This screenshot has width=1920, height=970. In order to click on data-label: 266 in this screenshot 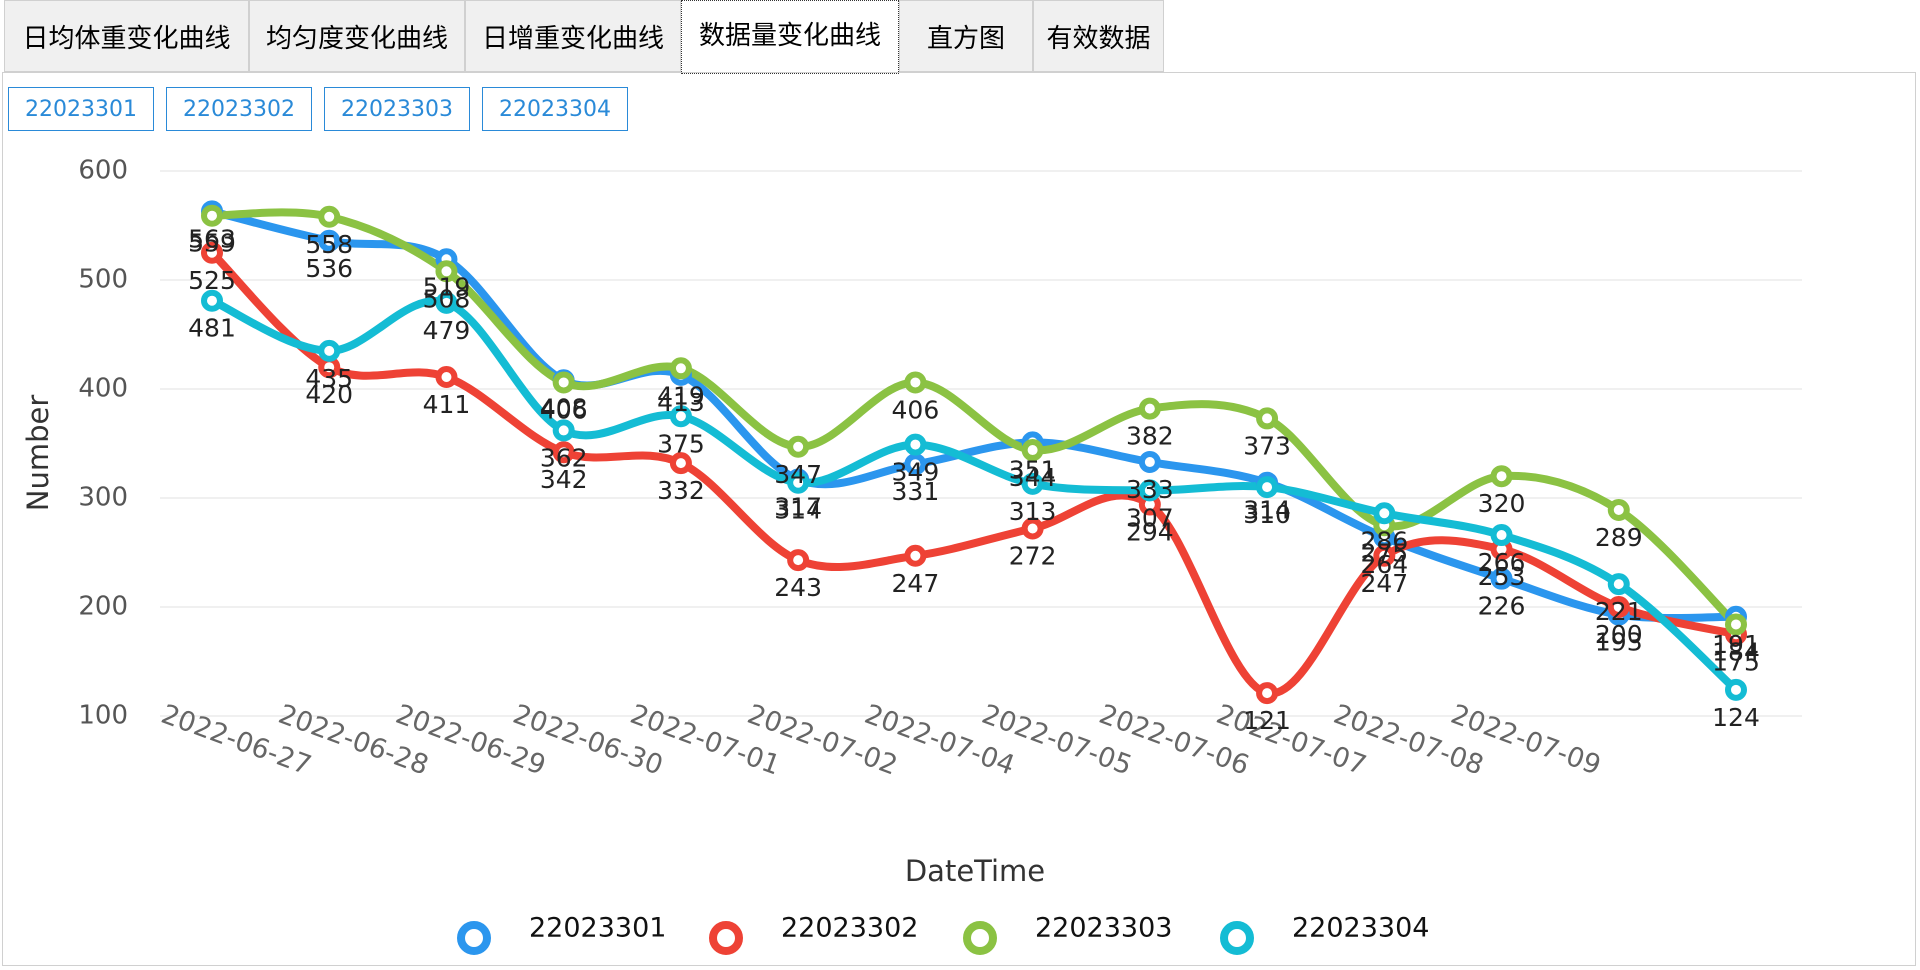, I will do `click(1502, 562)`.